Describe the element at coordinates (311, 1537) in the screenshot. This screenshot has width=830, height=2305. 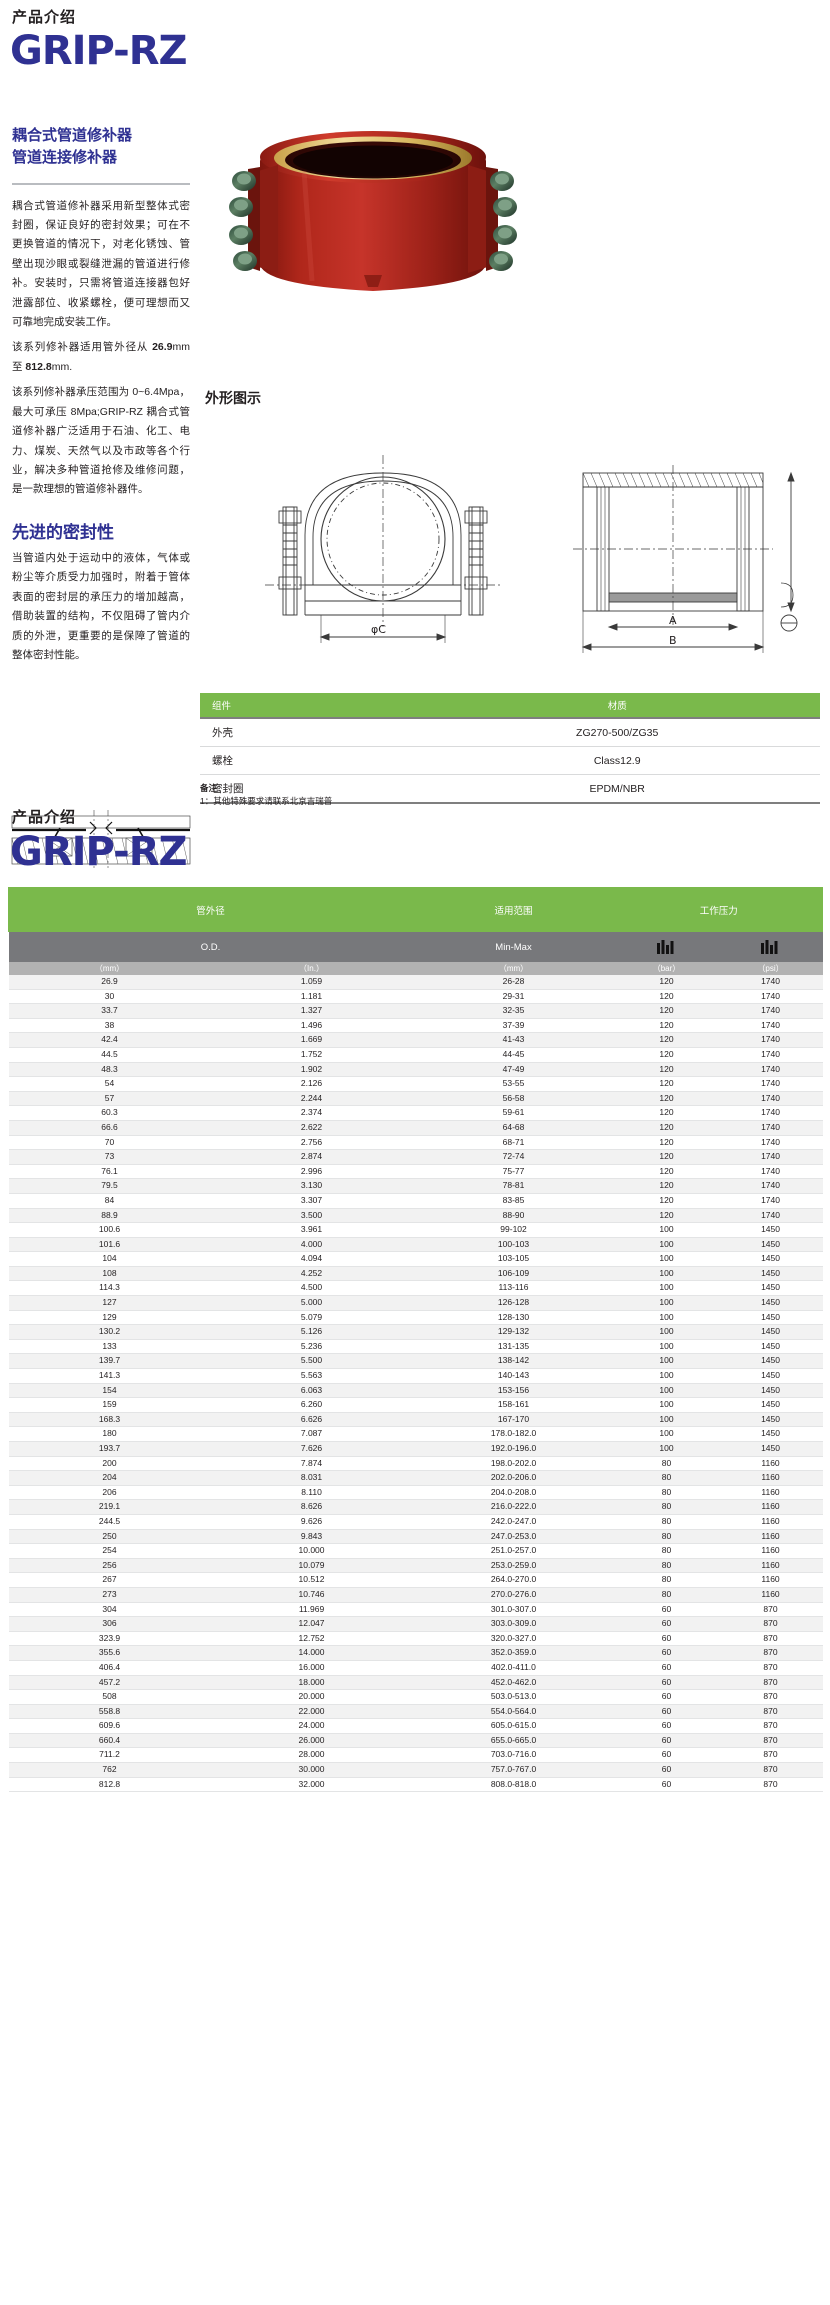
I see `cell-od-in: 9.843` at that location.